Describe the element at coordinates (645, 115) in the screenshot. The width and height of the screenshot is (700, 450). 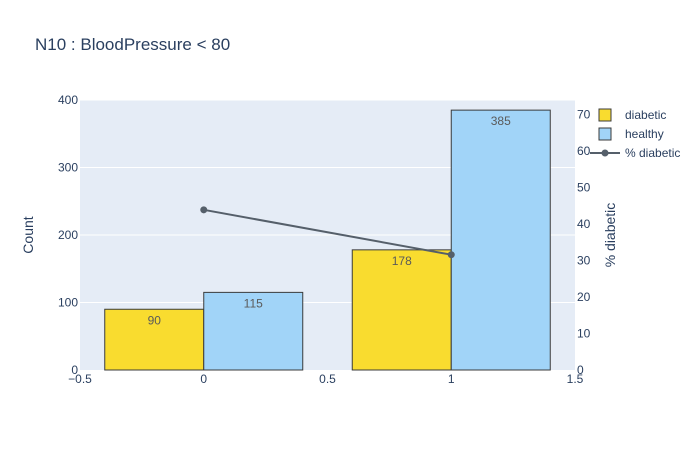
I see `legend-label: diabetic` at that location.